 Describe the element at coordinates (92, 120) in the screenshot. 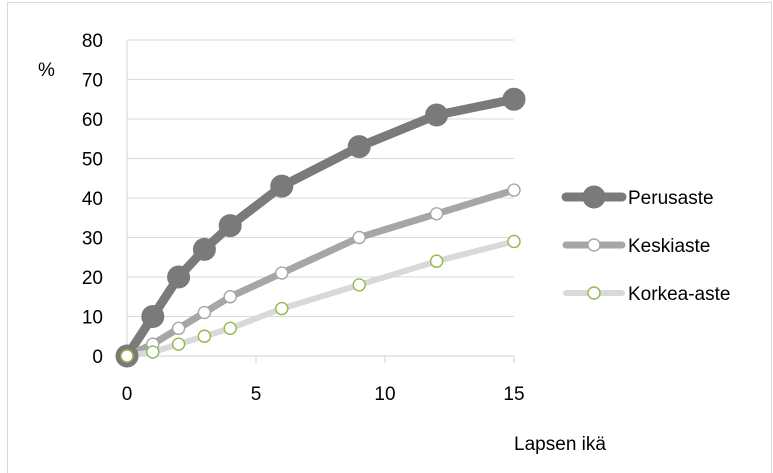

I see `y-tick-label: 60` at that location.